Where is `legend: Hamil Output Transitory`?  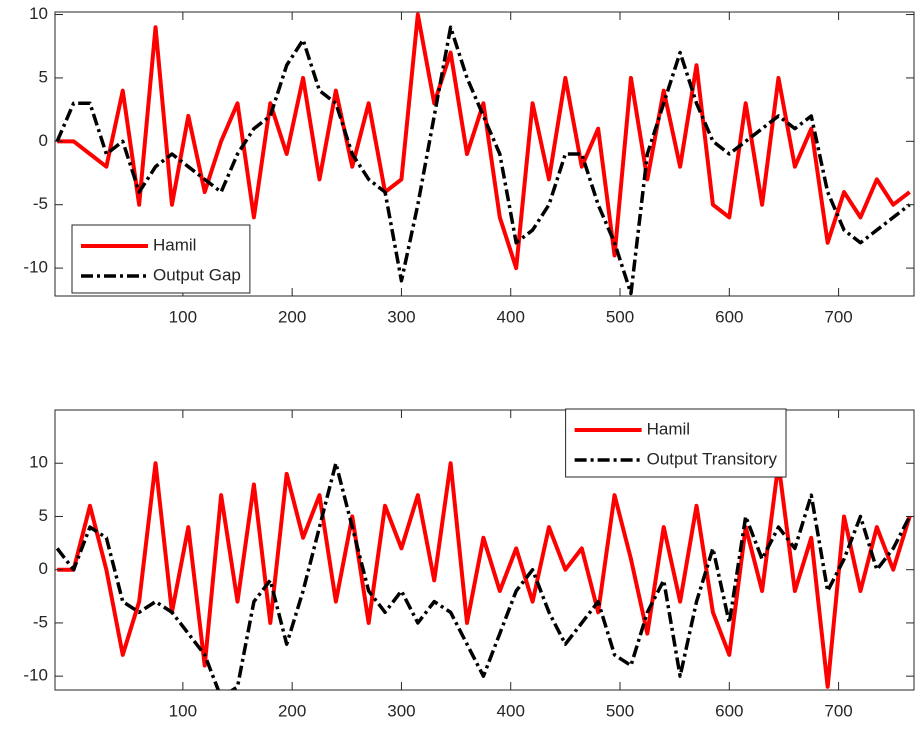 legend: Hamil Output Transitory is located at coordinates (676, 443).